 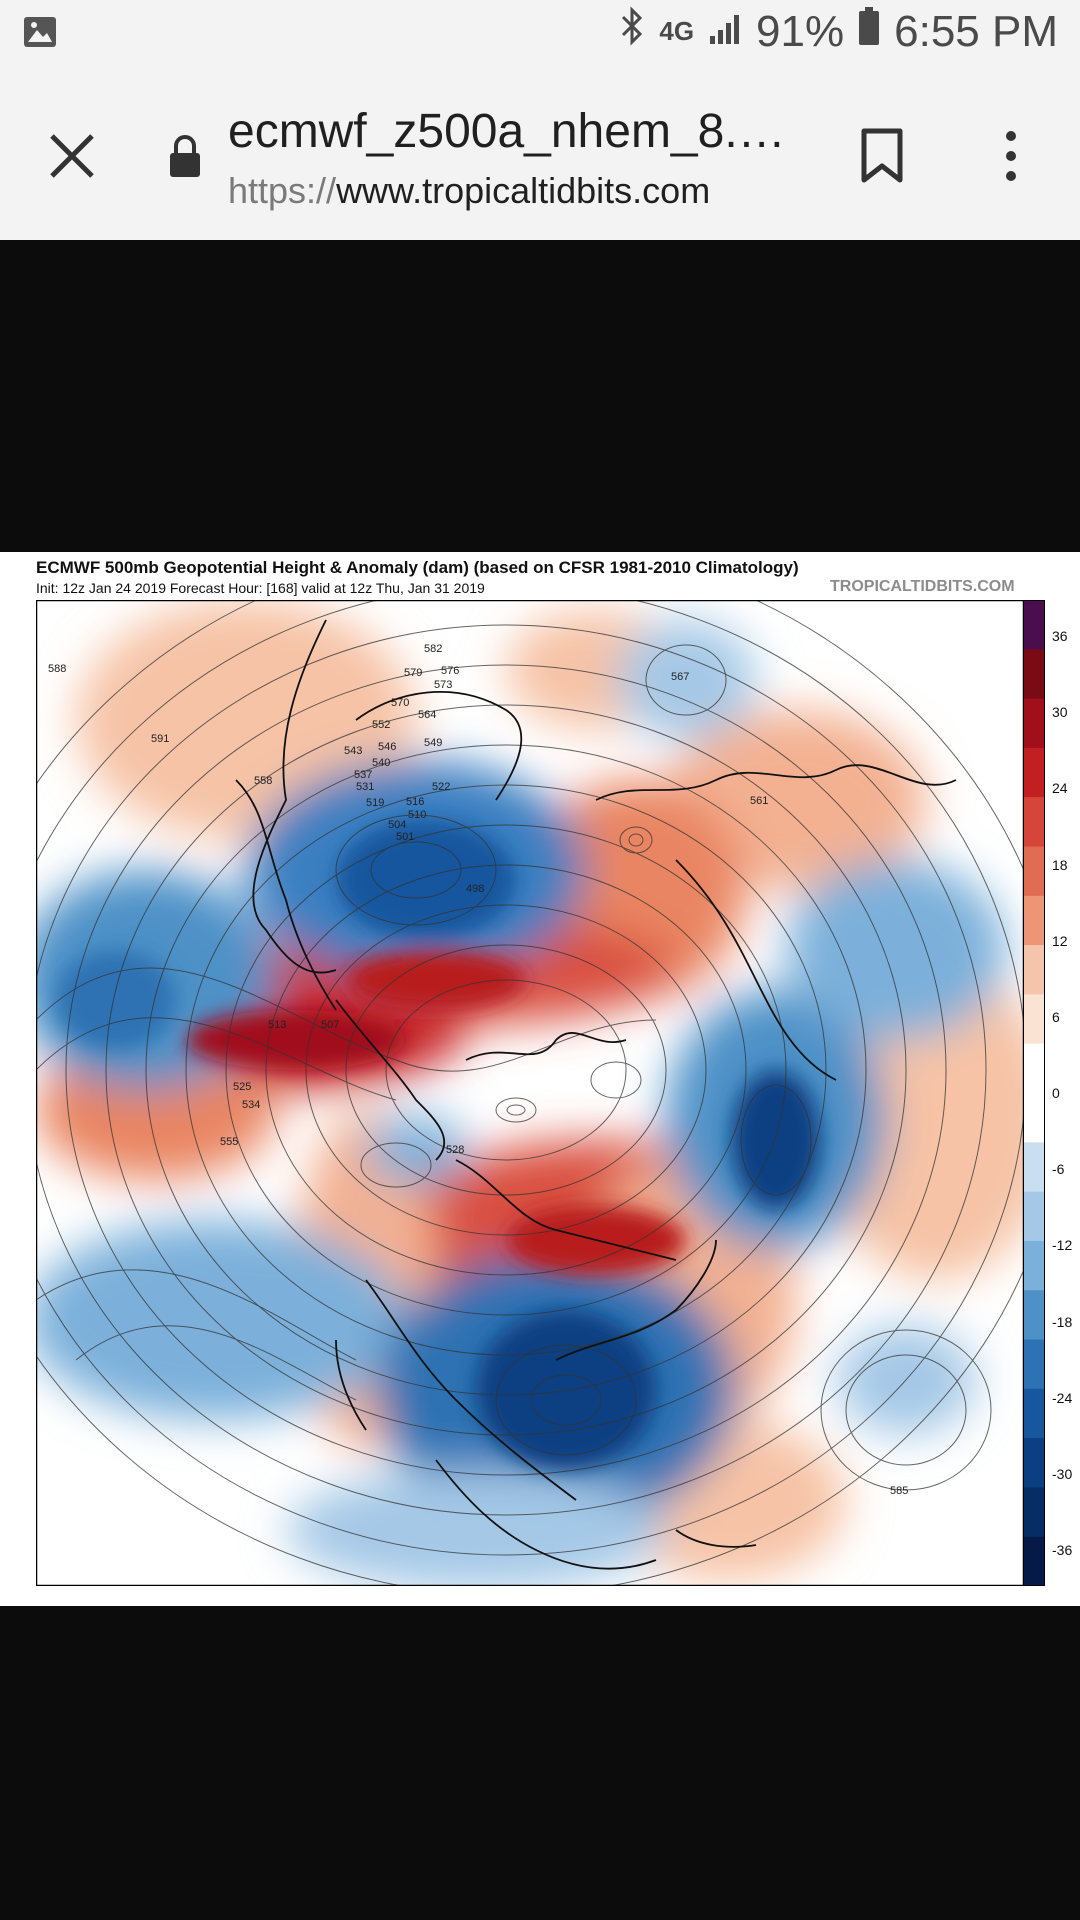 I want to click on contour-label: 552, so click(x=381, y=725).